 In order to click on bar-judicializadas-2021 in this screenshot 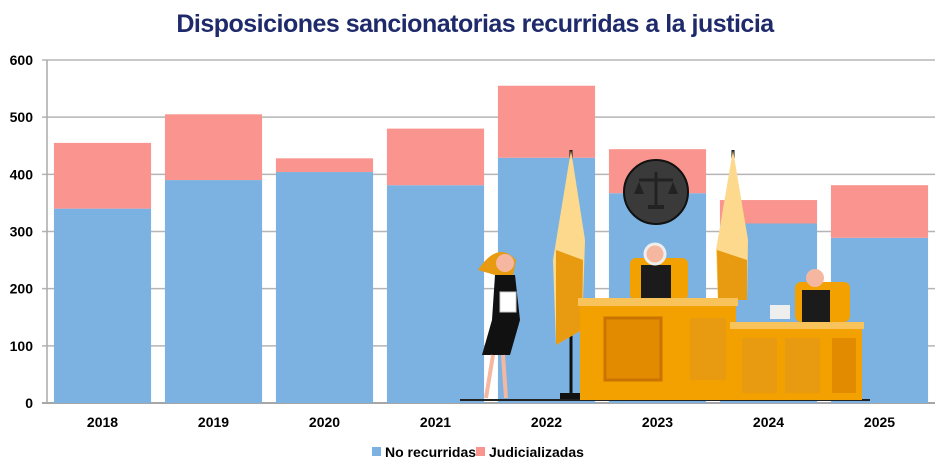, I will do `click(435, 157)`.